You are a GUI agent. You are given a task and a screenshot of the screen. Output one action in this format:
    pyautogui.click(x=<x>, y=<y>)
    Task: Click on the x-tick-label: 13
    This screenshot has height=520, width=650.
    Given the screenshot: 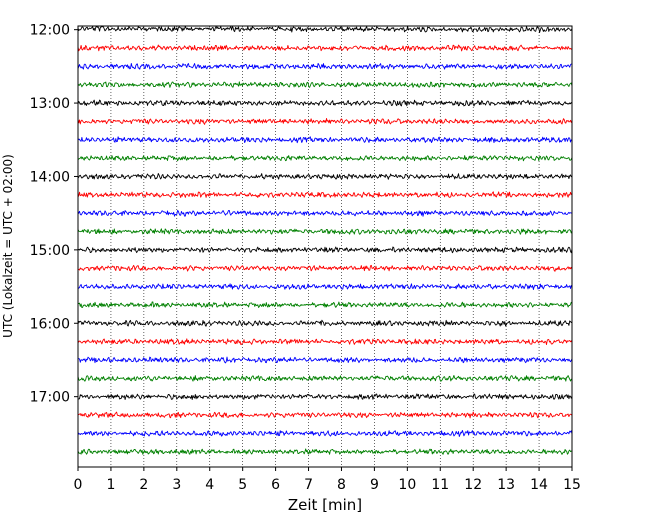 What is the action you would take?
    pyautogui.click(x=506, y=485)
    